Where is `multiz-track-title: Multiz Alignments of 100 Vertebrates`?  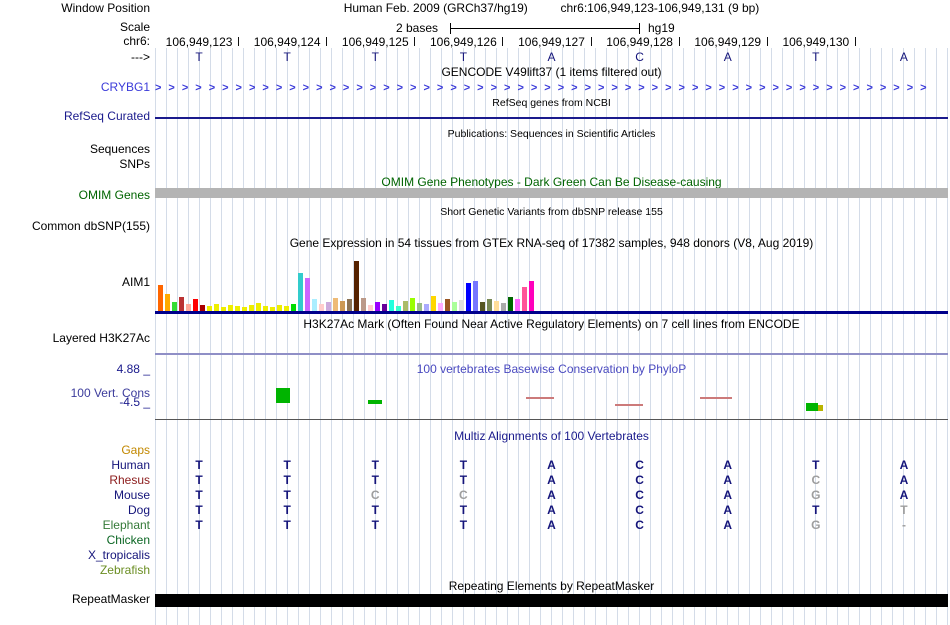
multiz-track-title: Multiz Alignments of 100 Vertebrates is located at coordinates (551, 436).